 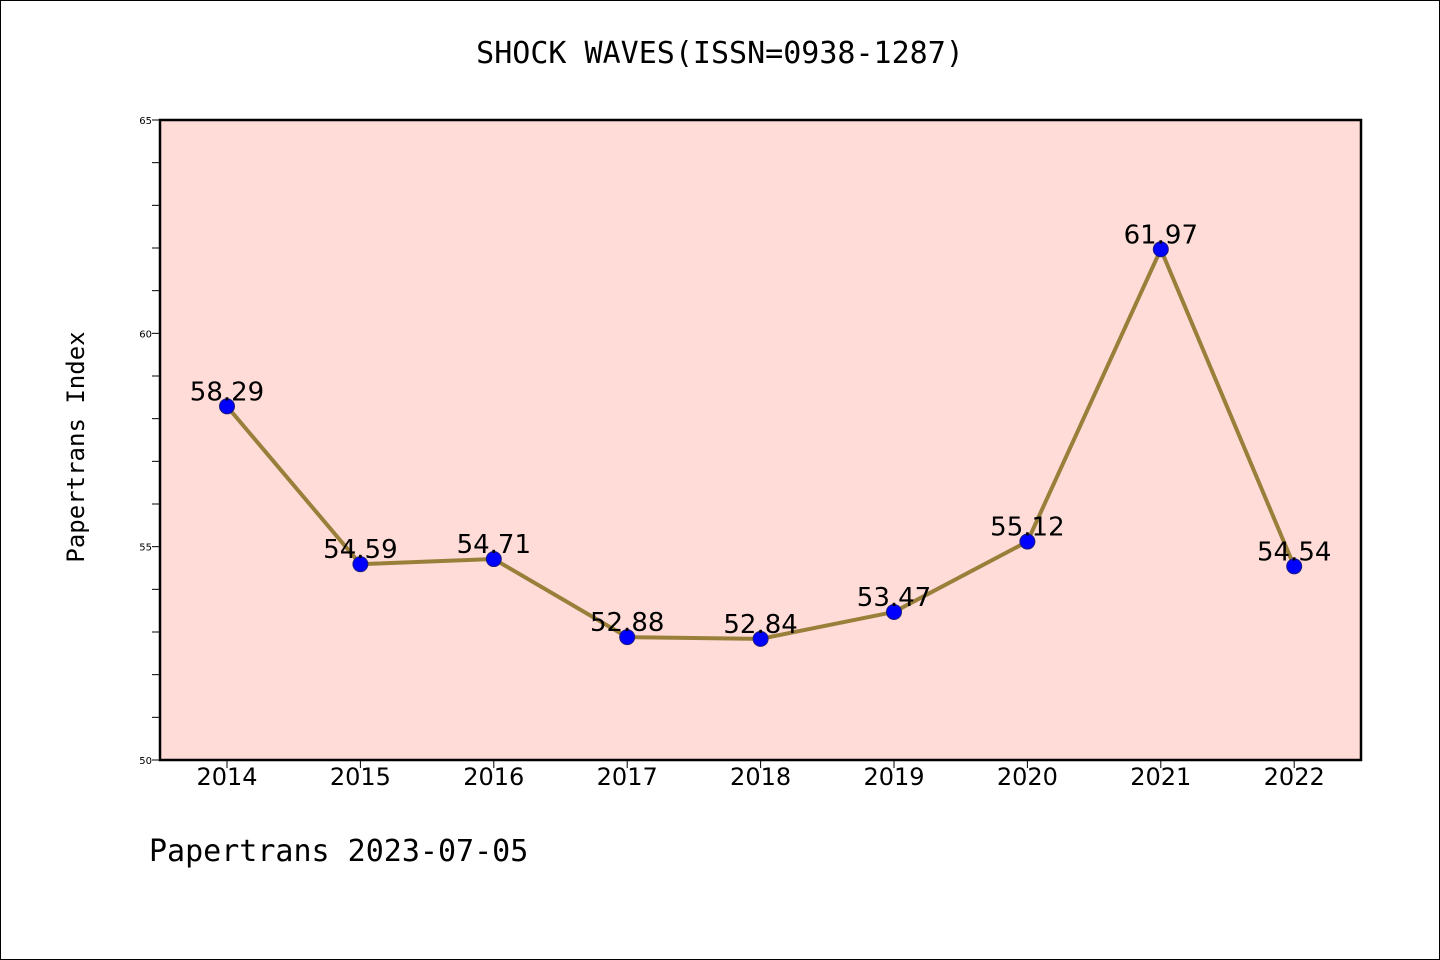 I want to click on data-label: 52.84, so click(x=760, y=625).